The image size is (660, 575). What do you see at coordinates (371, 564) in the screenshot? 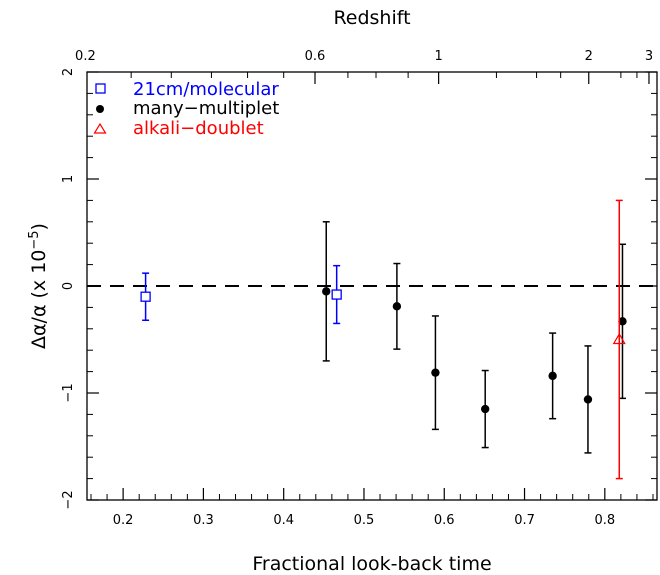
I see `x-axis-title: Fractional look-back time` at bounding box center [371, 564].